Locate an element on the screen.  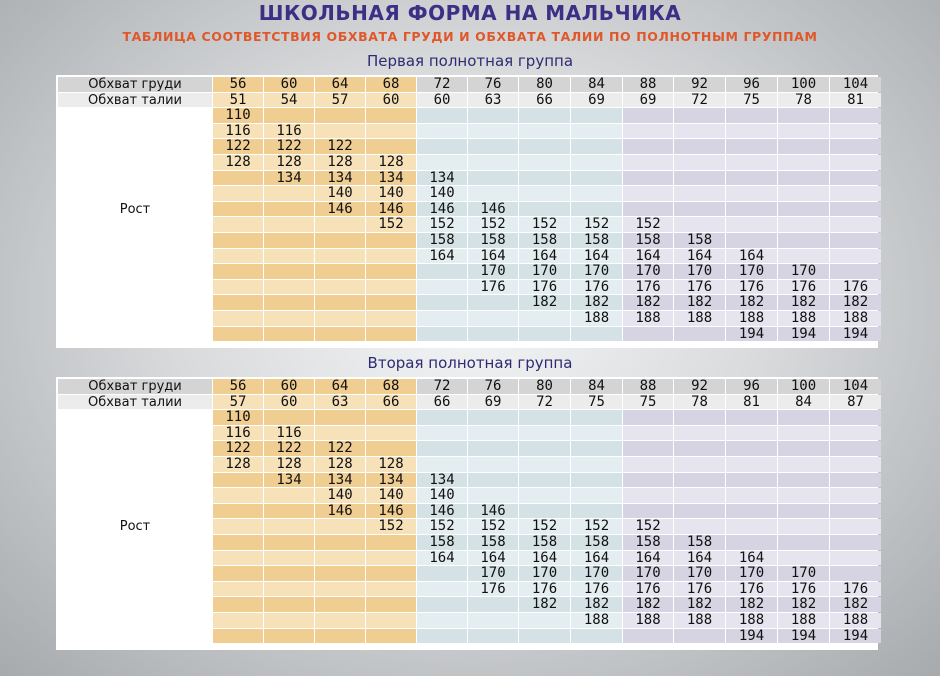
waist-value: 75 is located at coordinates (596, 402).